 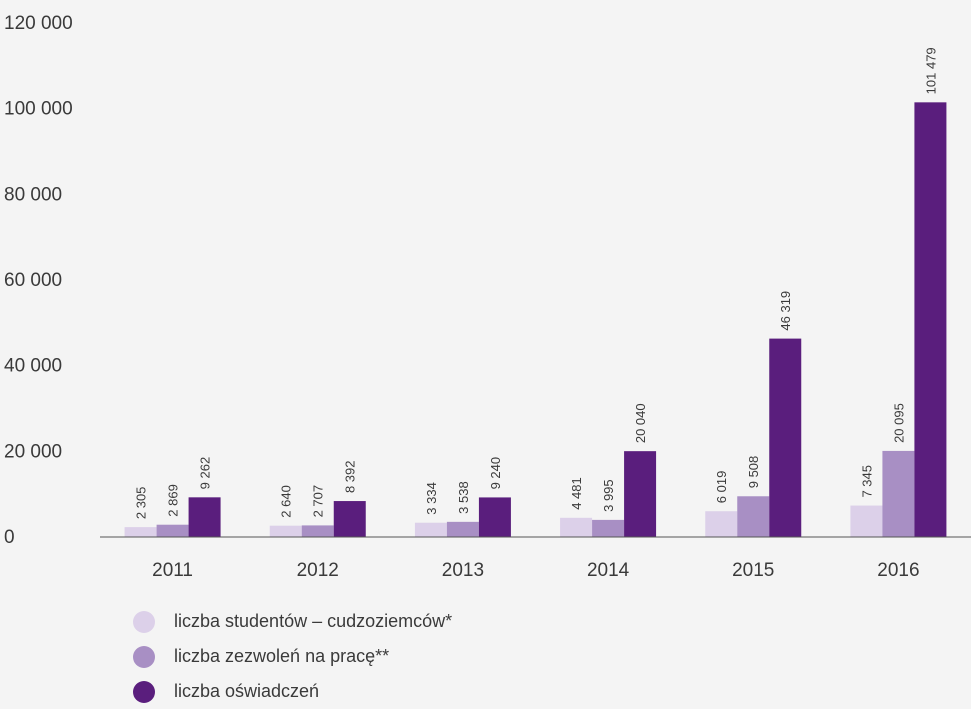 I want to click on x-tick-label: 2014, so click(x=608, y=570).